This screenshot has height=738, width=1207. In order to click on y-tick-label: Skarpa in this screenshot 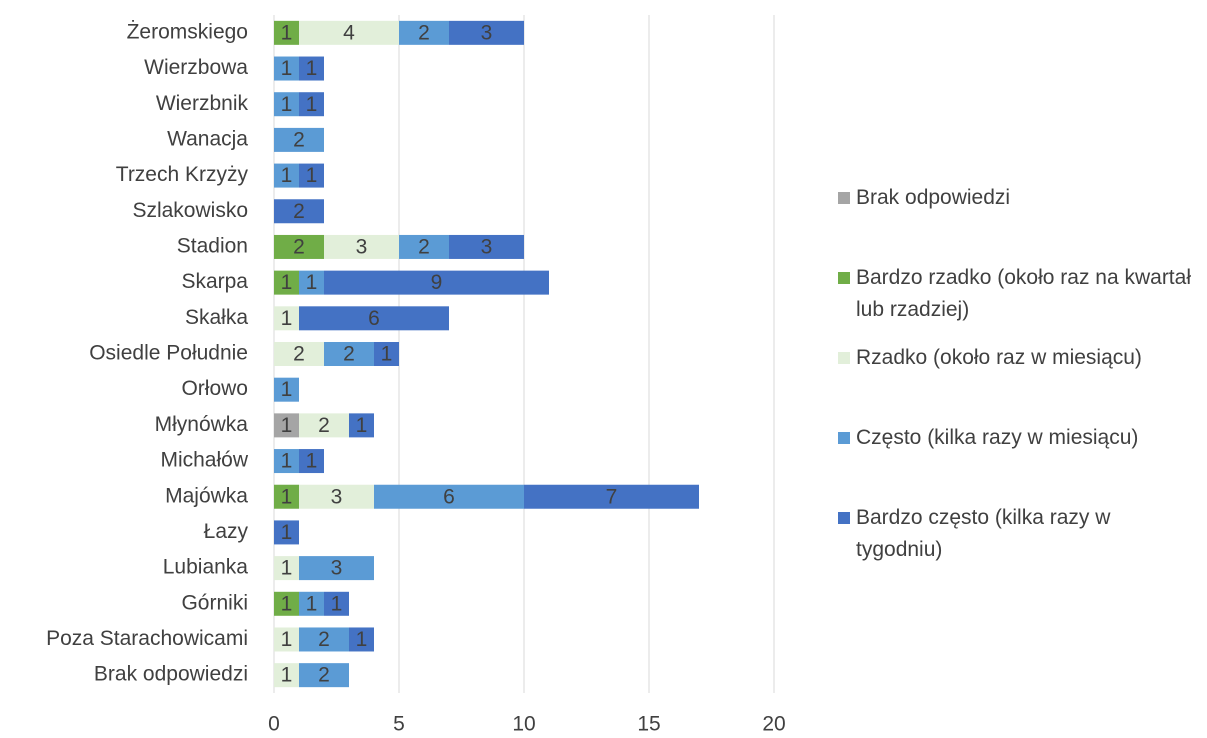, I will do `click(214, 281)`.